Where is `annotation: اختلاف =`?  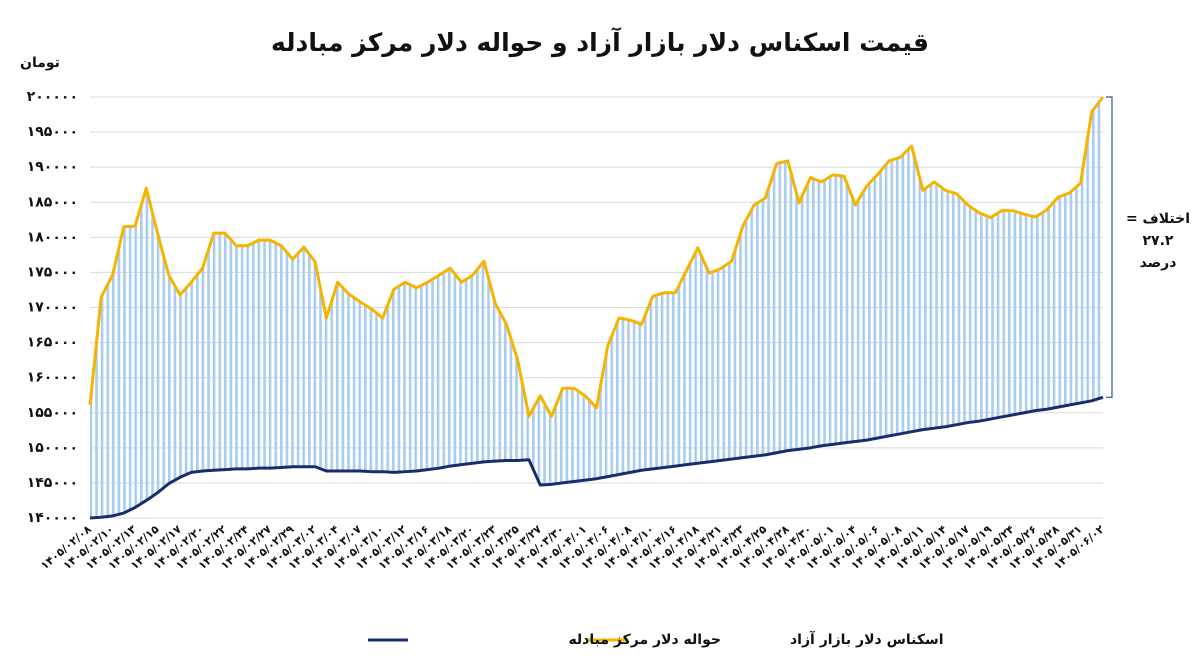
annotation: اختلاف = is located at coordinates (1158, 219).